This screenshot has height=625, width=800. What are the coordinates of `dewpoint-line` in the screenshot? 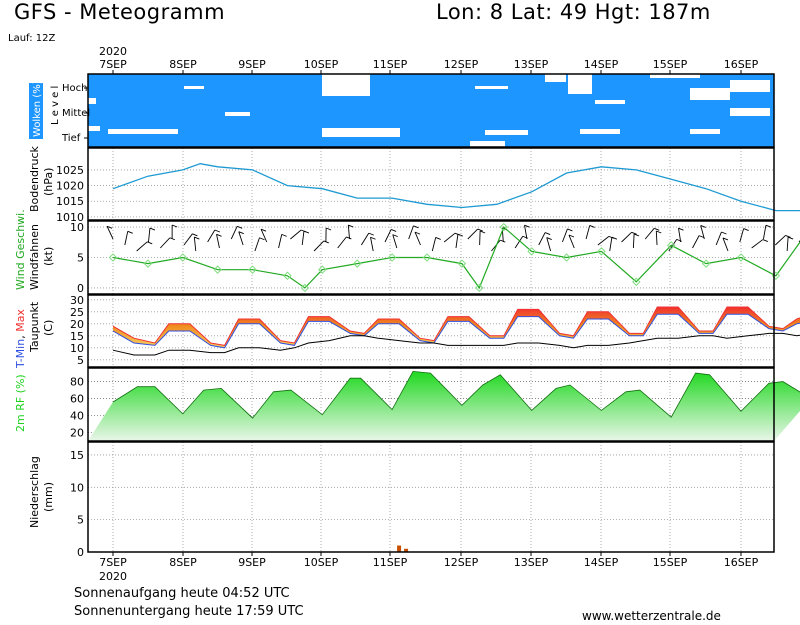 It's located at (456, 344).